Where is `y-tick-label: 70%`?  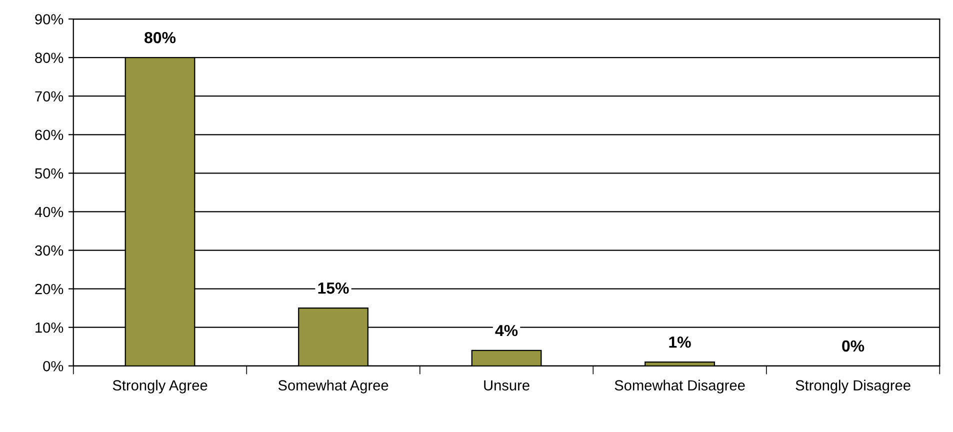 y-tick-label: 70% is located at coordinates (49, 96).